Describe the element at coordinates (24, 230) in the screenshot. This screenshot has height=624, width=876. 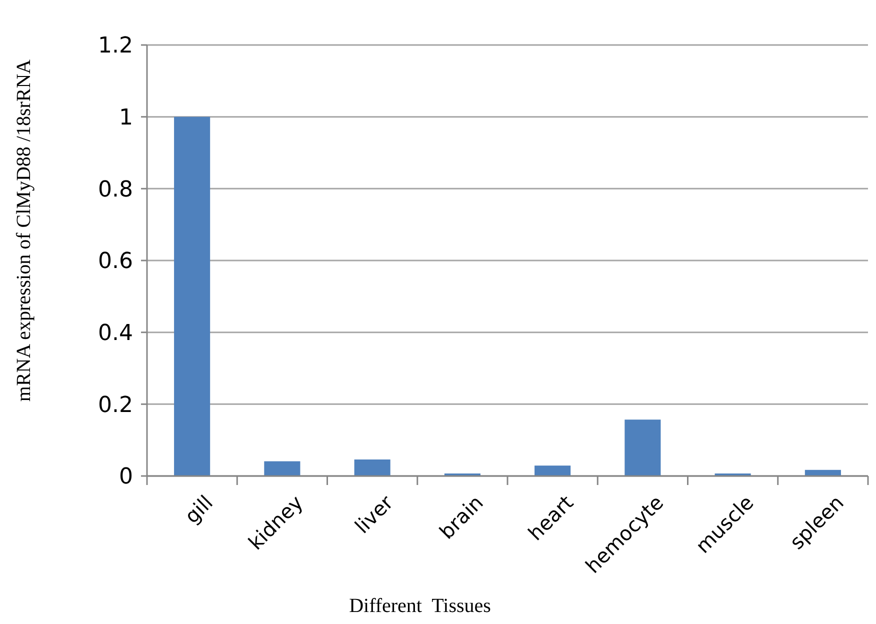
I see `y-axis-title: mRNA expression of ClMyD88 /18srRNA` at that location.